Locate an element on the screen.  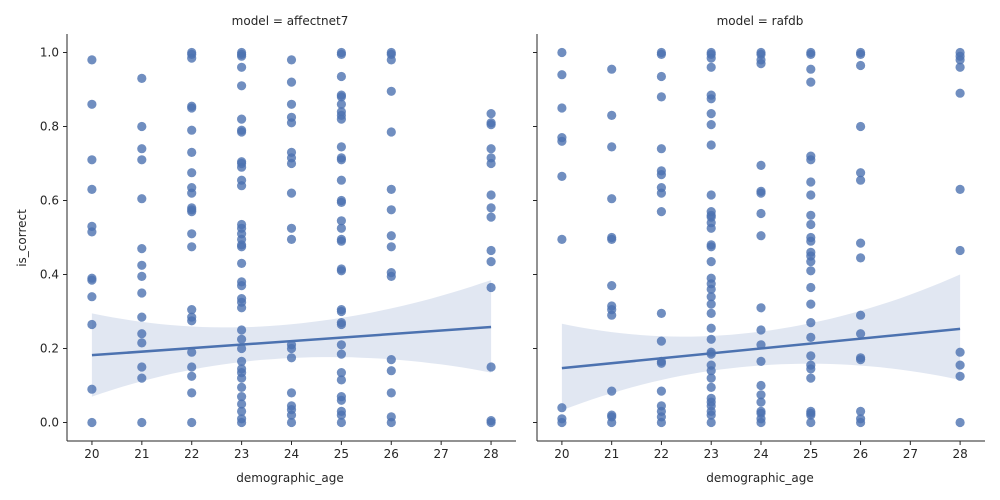
y-tick-label: 1.0 is located at coordinates (49, 53).